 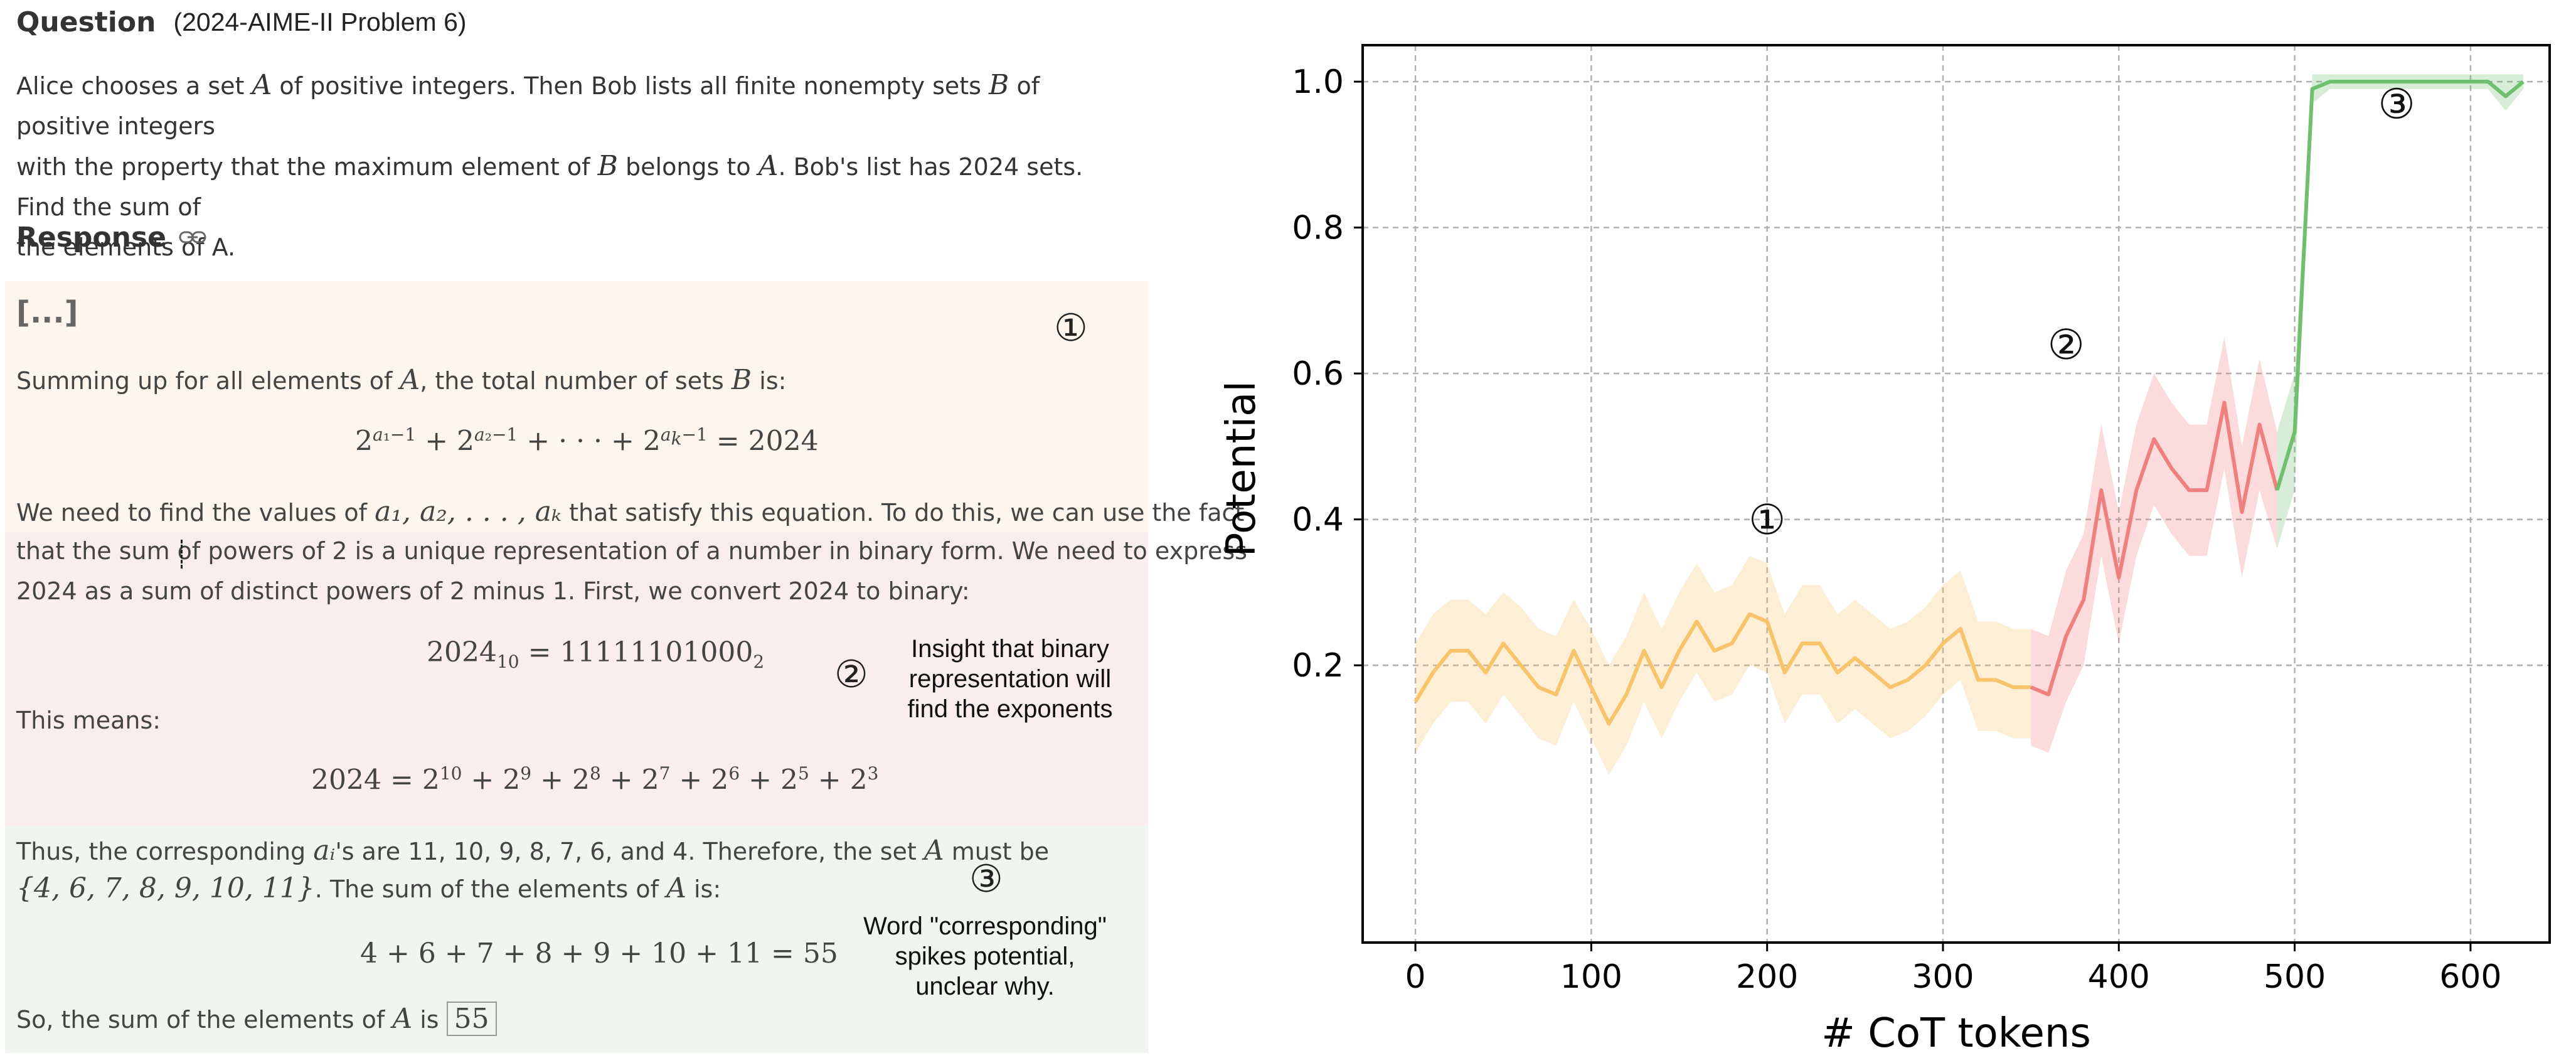 I want to click on confidence-band-phase1, so click(x=1723, y=665).